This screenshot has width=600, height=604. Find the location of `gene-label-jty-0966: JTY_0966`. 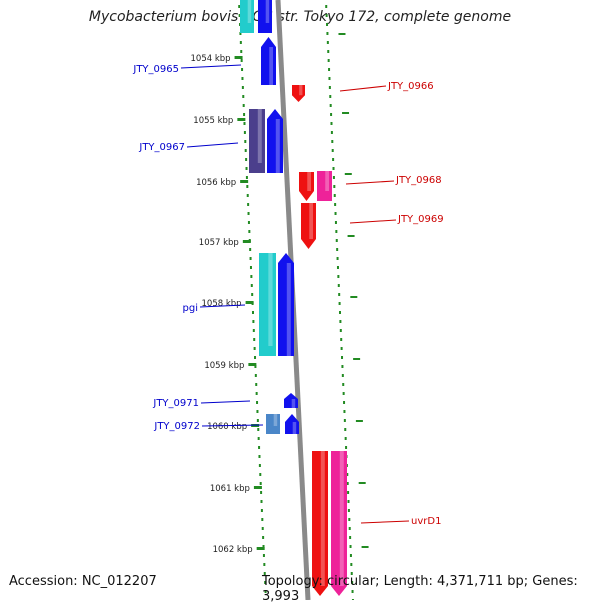

gene-label-jty-0966: JTY_0966 is located at coordinates (410, 86).